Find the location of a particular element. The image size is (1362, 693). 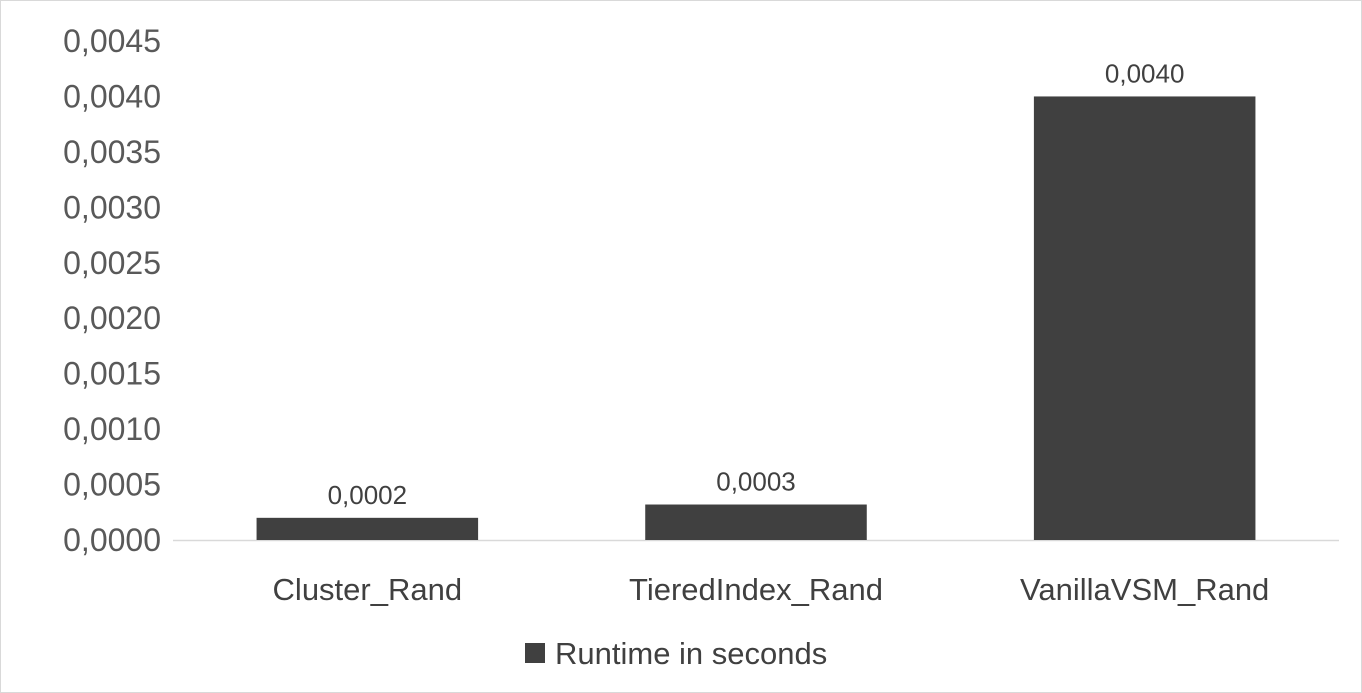

legend-label: Runtime in seconds is located at coordinates (691, 653).